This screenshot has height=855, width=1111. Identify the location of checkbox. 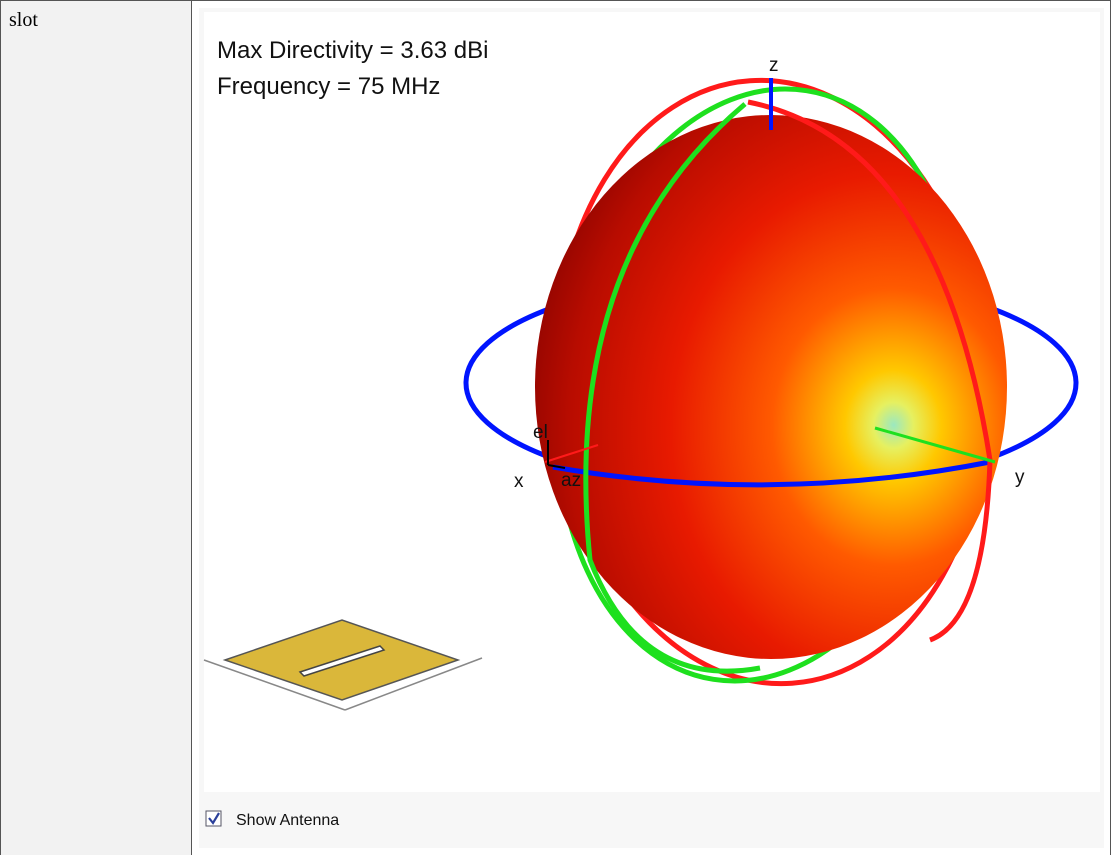
(213, 818).